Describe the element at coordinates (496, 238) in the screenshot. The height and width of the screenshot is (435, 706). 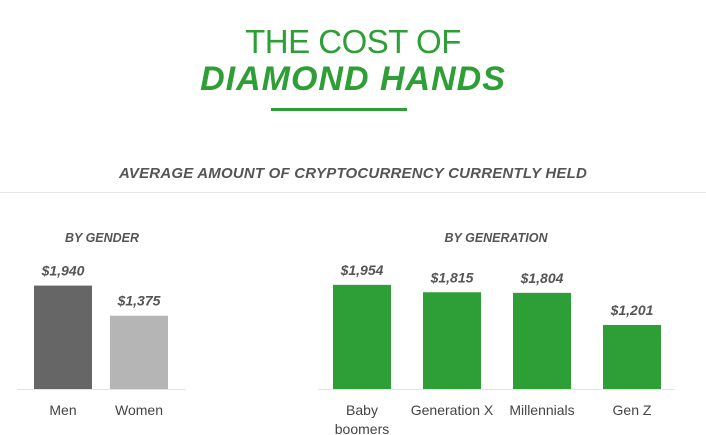
I see `panel-title-generation: BY GENERATION` at that location.